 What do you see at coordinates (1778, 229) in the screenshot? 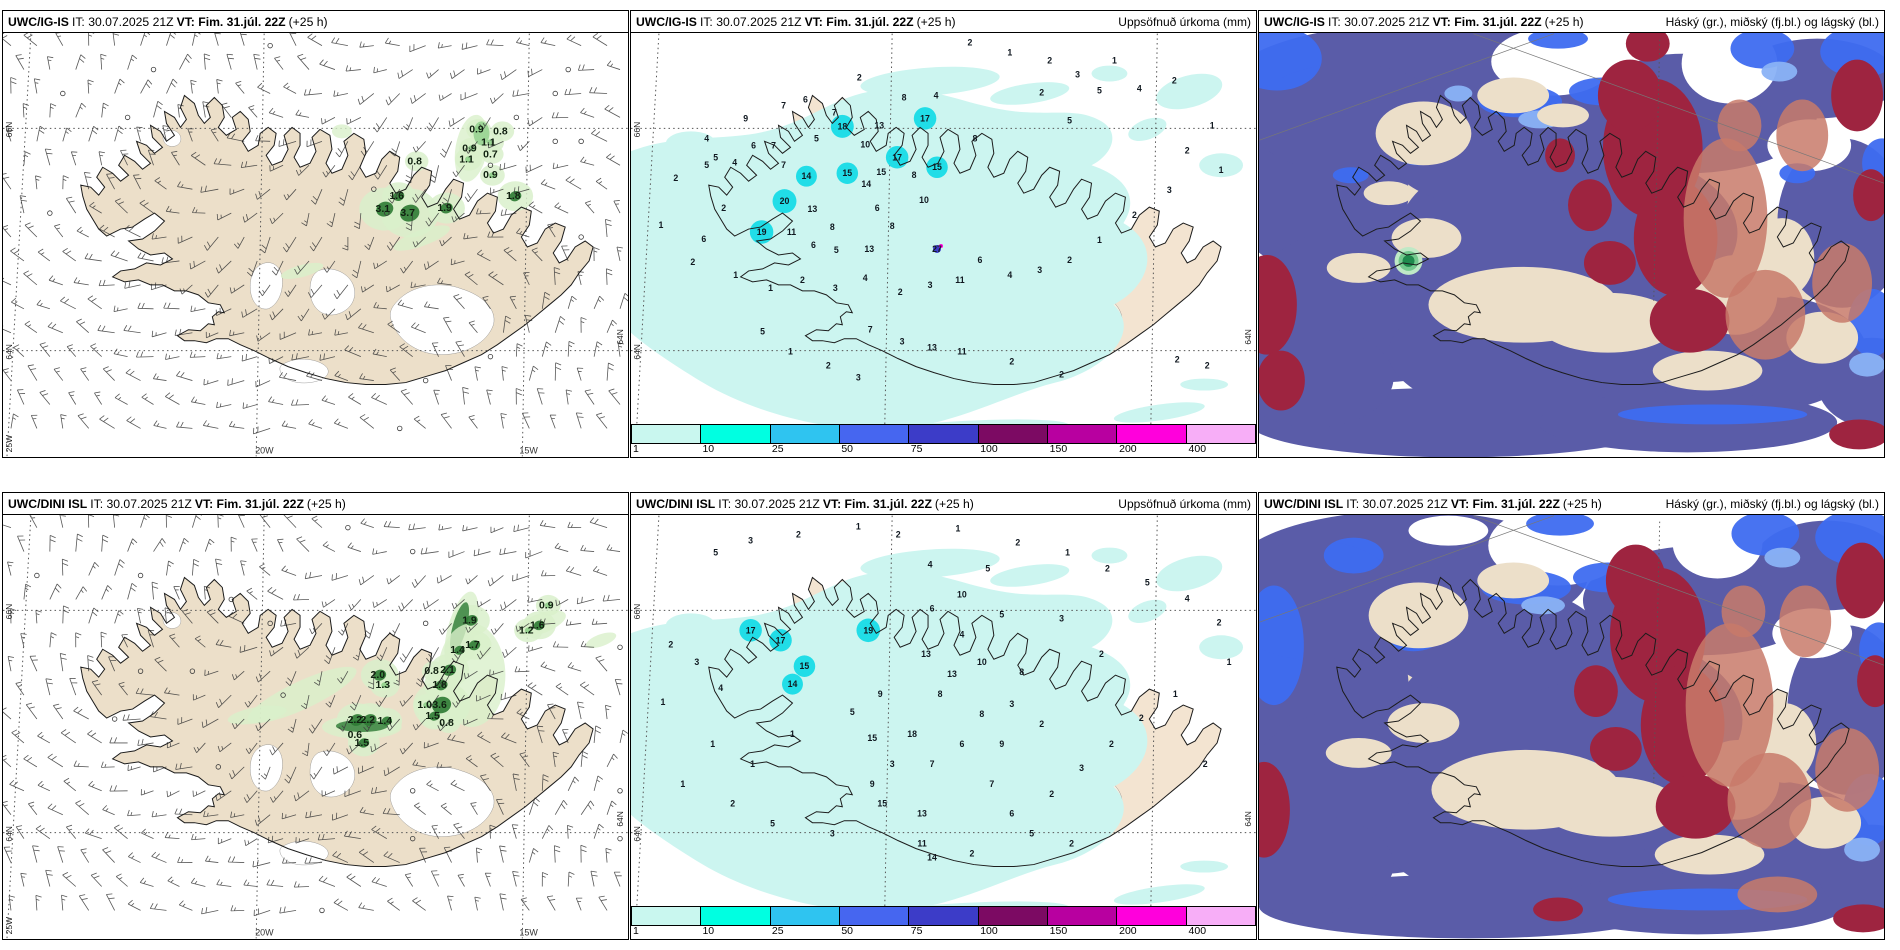
I see `cloud-layer-high-light` at bounding box center [1778, 229].